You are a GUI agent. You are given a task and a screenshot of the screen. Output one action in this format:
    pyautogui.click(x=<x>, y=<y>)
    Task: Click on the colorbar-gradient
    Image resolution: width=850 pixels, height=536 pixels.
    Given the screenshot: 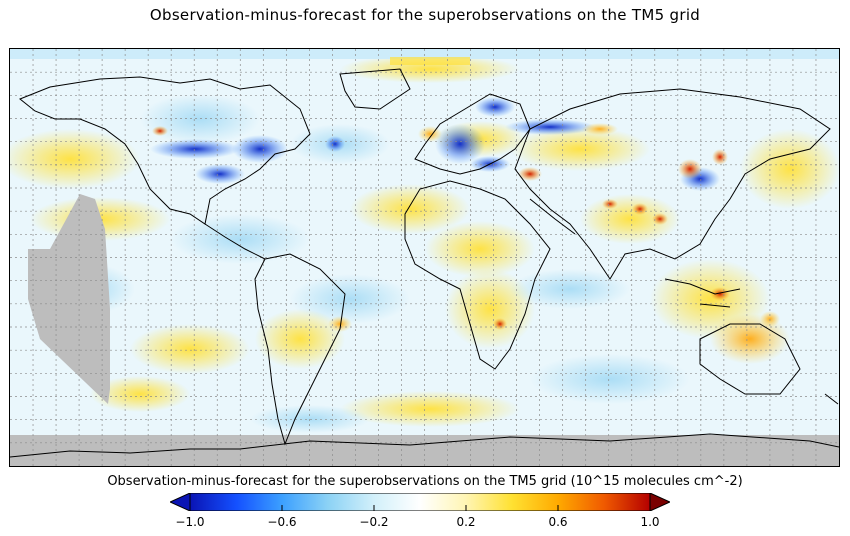 What is the action you would take?
    pyautogui.click(x=420, y=502)
    